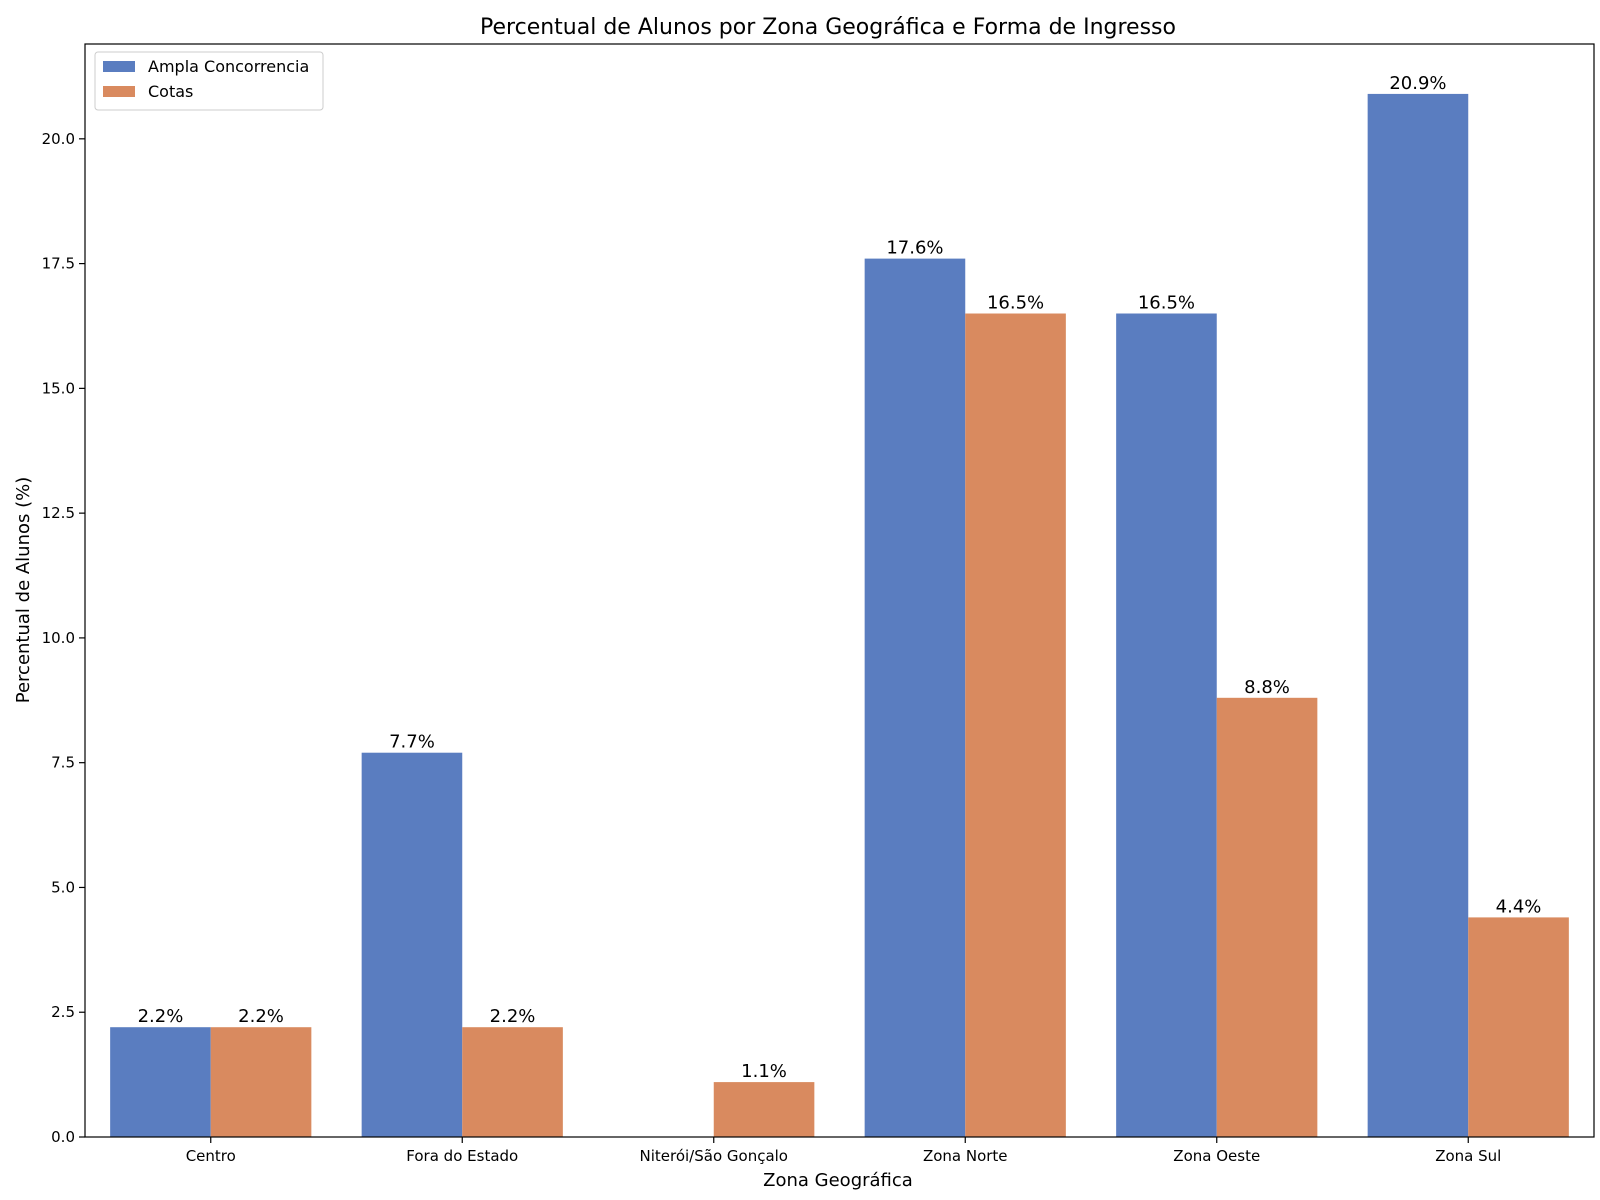  What do you see at coordinates (58, 139) in the screenshot?
I see `y-tick-label-8: 20.0` at bounding box center [58, 139].